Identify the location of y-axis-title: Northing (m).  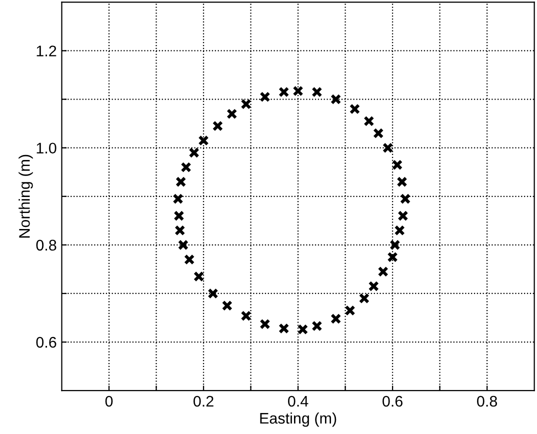
(25, 196).